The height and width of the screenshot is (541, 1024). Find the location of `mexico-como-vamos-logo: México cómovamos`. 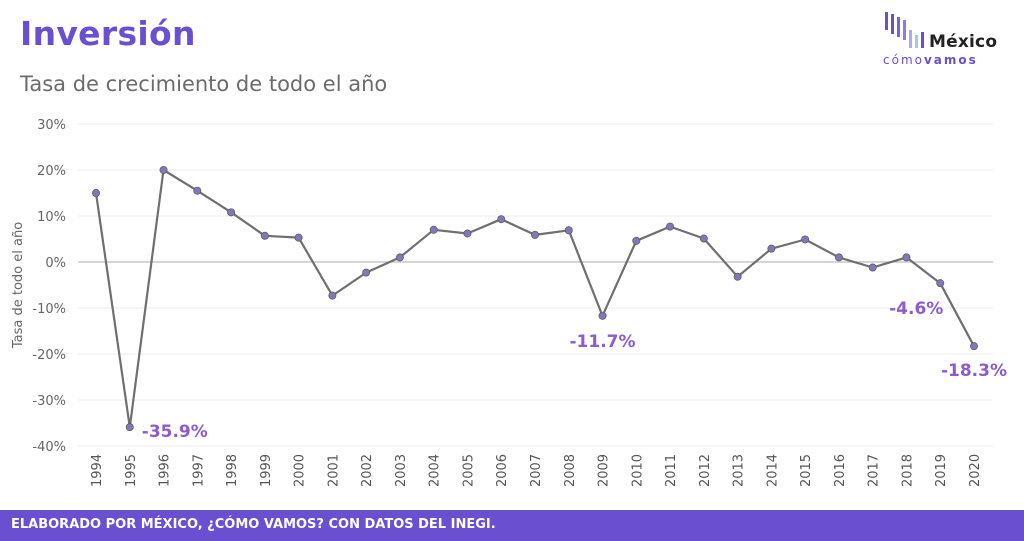

mexico-como-vamos-logo: México cómovamos is located at coordinates (945, 40).